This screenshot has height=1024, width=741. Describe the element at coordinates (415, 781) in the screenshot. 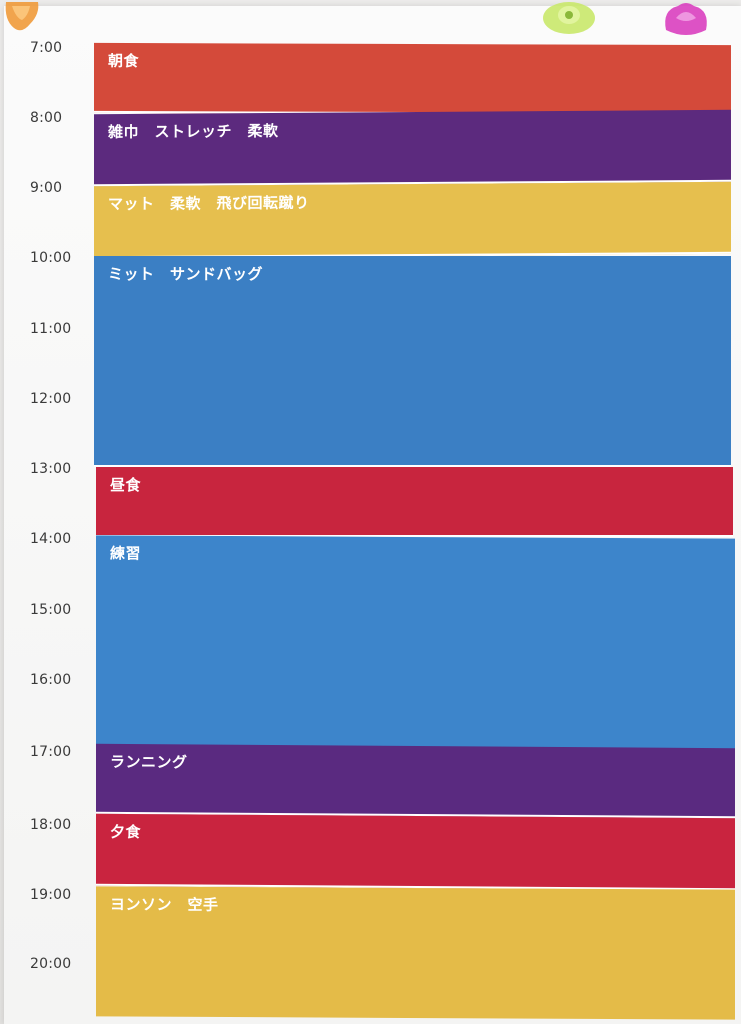

I see `schedule-block: ランニング` at that location.